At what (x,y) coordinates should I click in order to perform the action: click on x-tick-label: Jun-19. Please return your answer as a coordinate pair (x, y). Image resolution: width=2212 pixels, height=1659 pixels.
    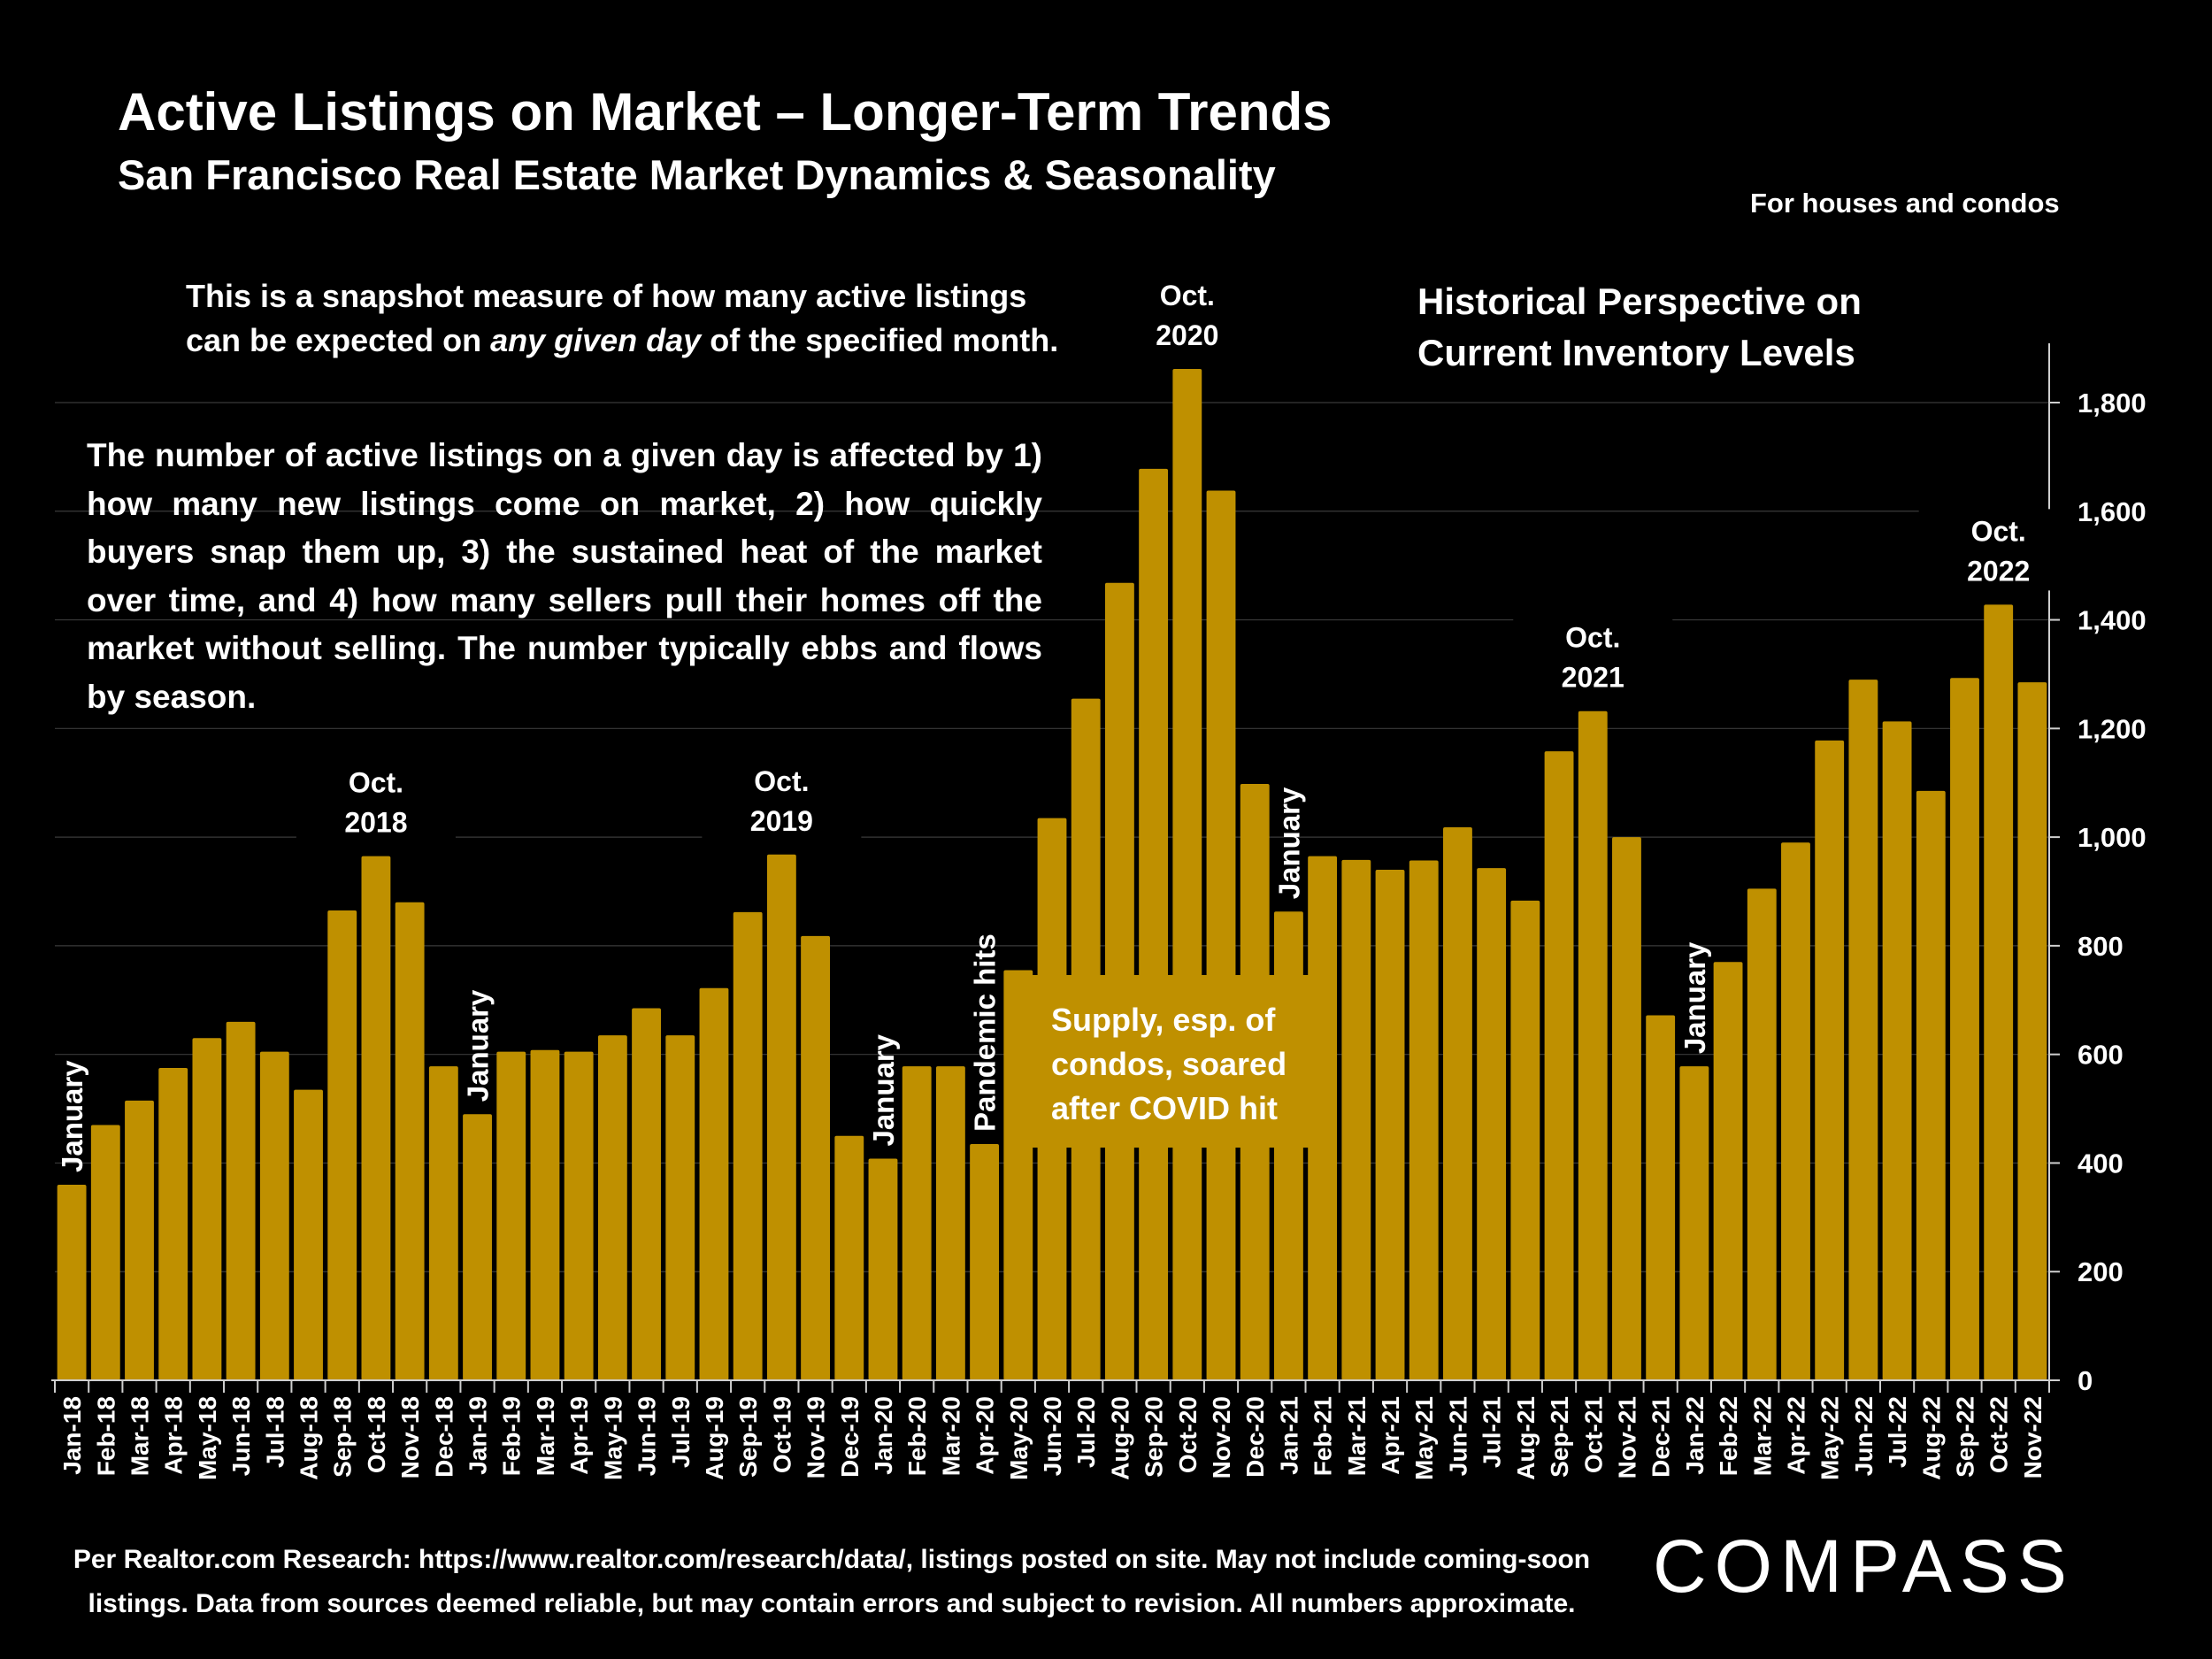
    Looking at the image, I should click on (647, 1436).